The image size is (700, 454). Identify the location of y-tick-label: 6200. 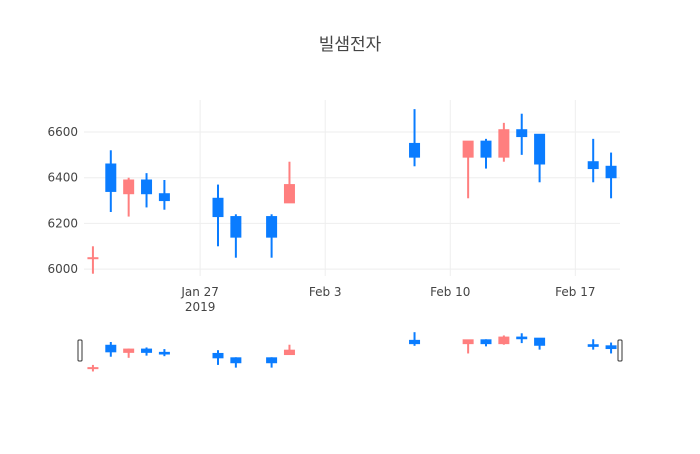
(62, 223).